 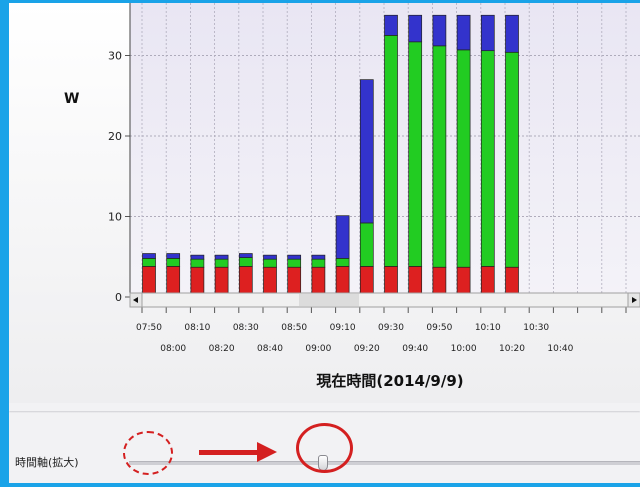 I want to click on scroll-right-arrow-icon, so click(x=634, y=300).